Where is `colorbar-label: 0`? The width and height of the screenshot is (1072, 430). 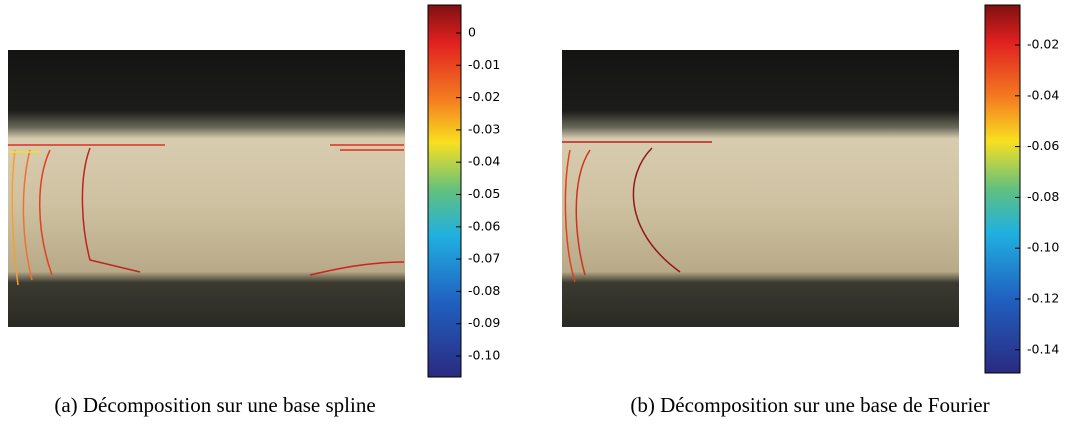 colorbar-label: 0 is located at coordinates (472, 32).